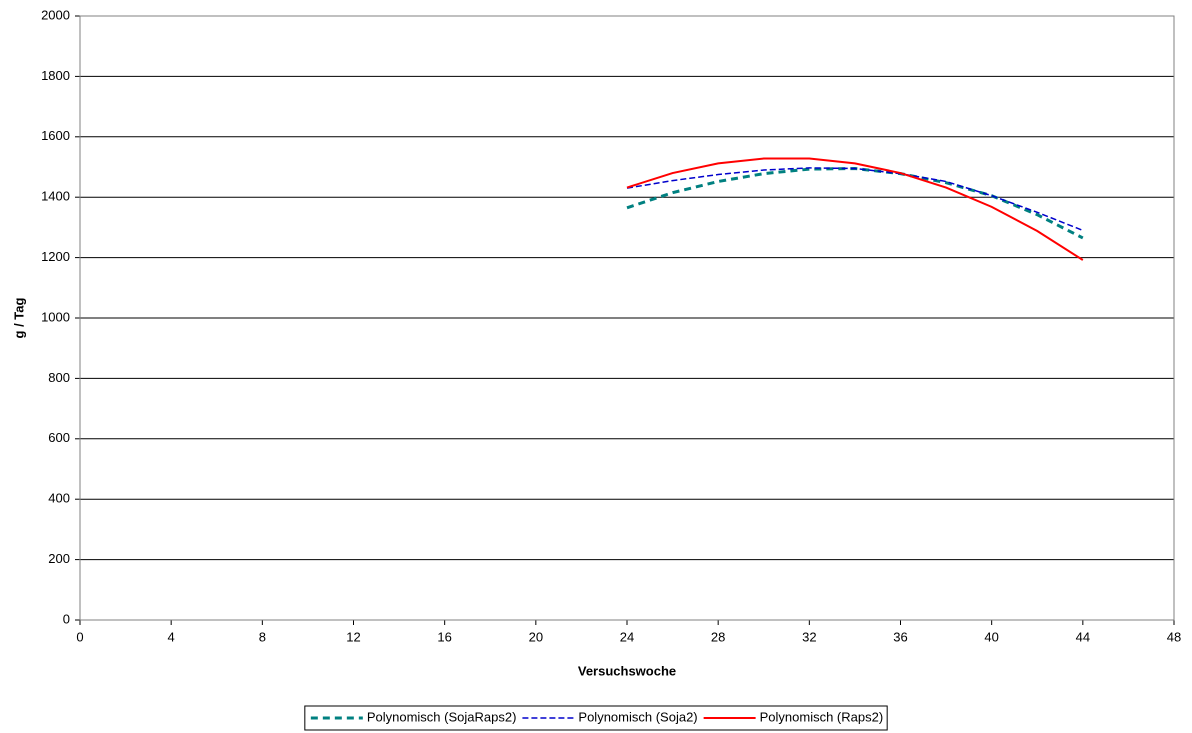 This screenshot has height=733, width=1192. Describe the element at coordinates (79, 636) in the screenshot. I see `x-tick-label: 0` at that location.